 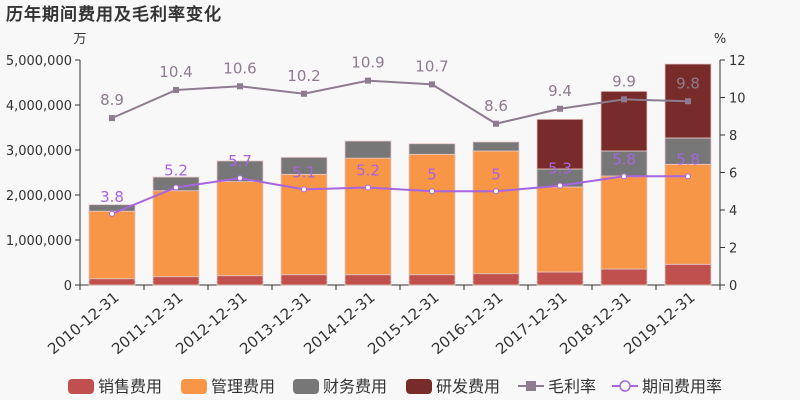 What do you see at coordinates (496, 106) in the screenshot?
I see `data-label: 8.6` at bounding box center [496, 106].